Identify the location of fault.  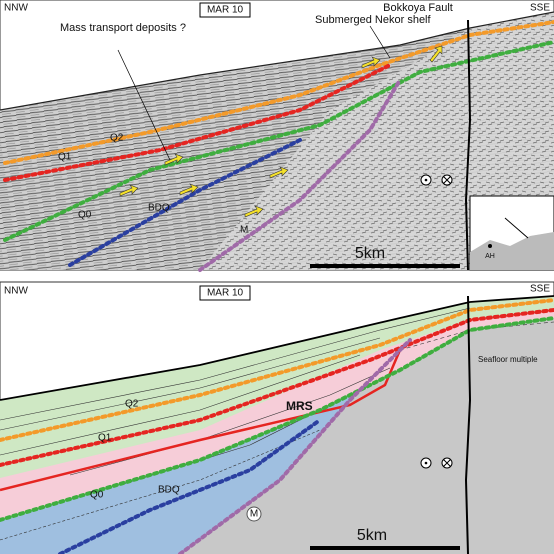
(468, 145).